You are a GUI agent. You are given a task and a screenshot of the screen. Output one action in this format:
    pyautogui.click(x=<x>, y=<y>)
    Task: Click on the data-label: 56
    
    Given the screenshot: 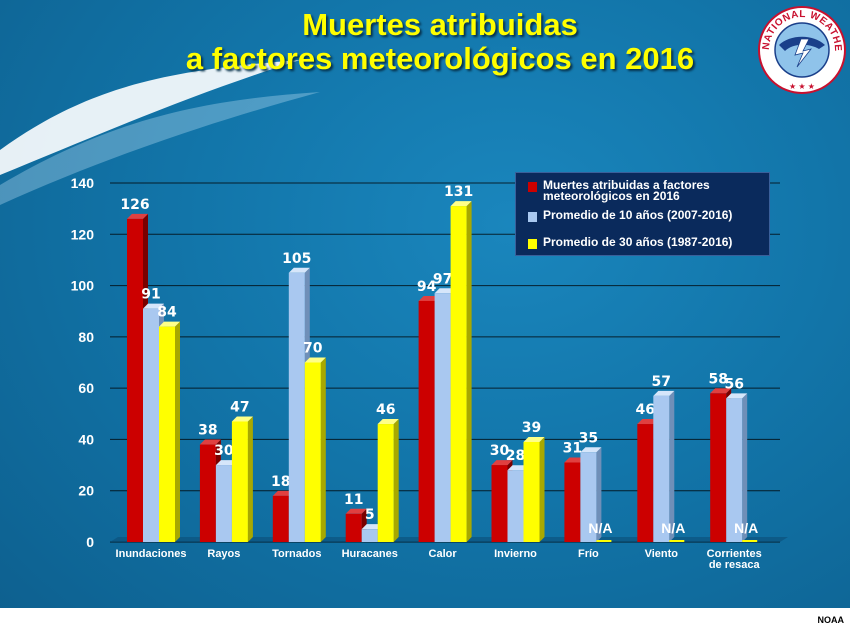 What is the action you would take?
    pyautogui.click(x=733, y=384)
    